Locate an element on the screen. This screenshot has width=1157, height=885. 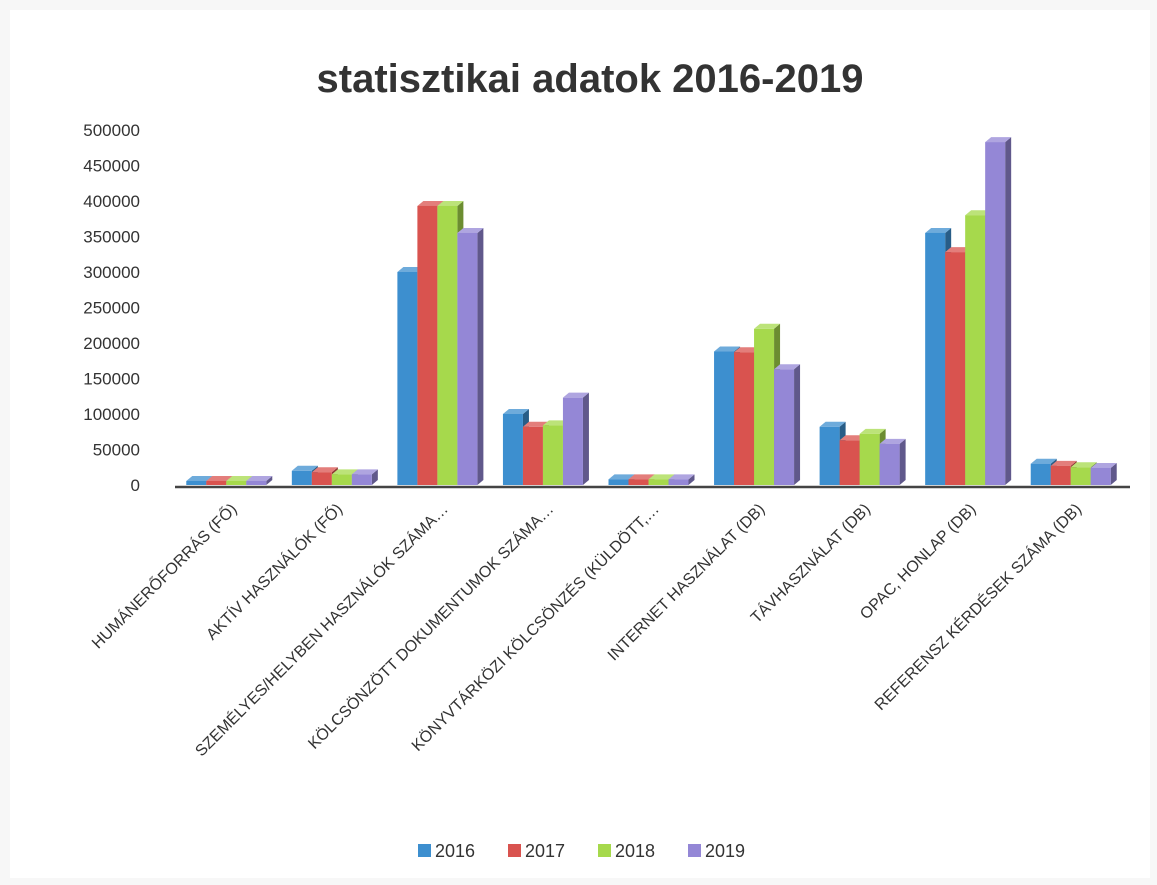
legend-label: 2016 is located at coordinates (455, 851).